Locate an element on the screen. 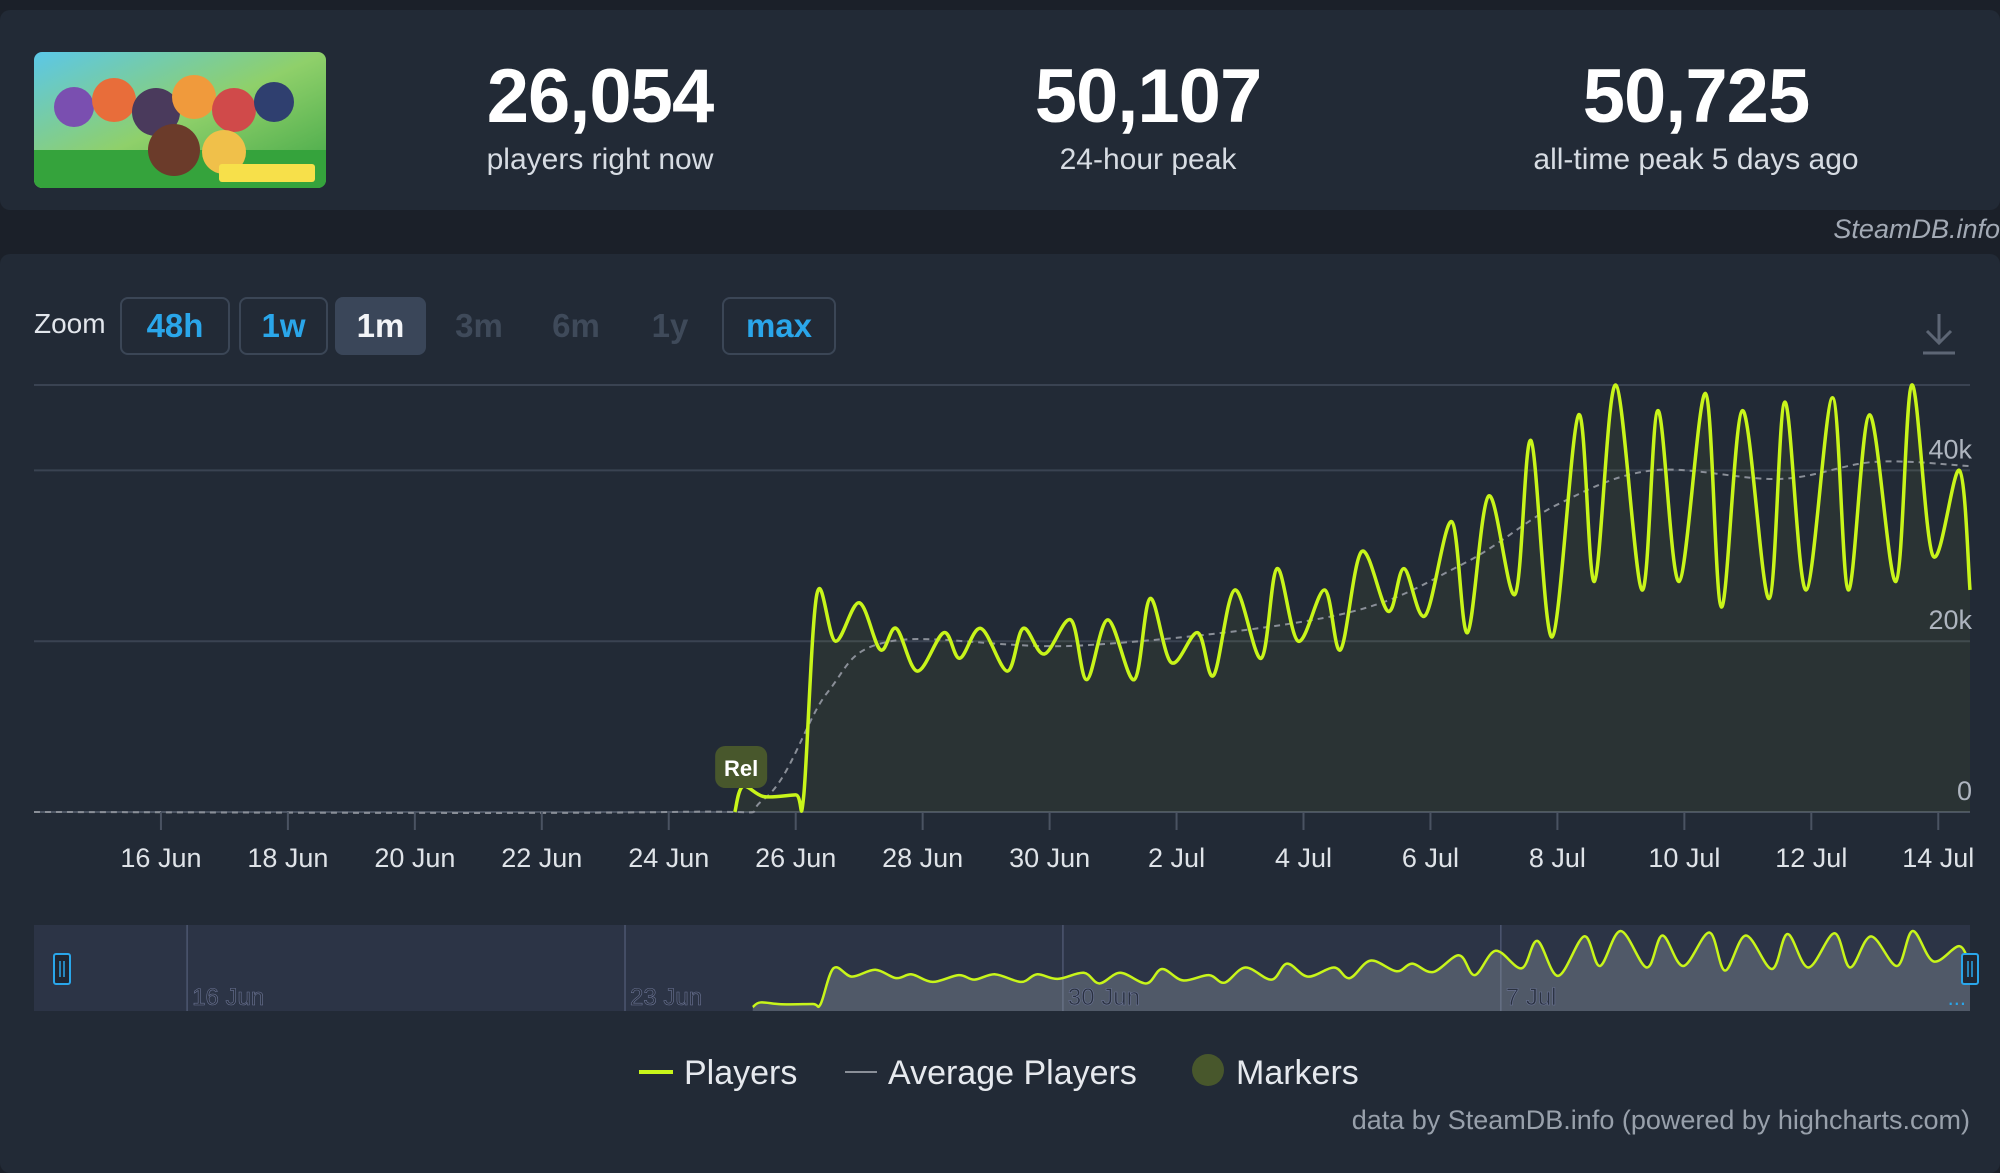  x-tick-label: 24 Jun is located at coordinates (668, 858).